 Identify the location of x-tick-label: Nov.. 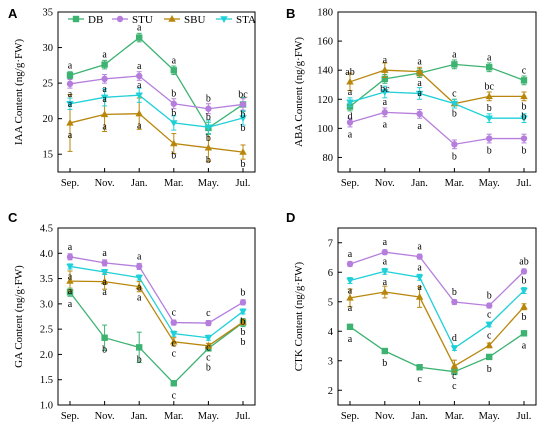
(385, 416).